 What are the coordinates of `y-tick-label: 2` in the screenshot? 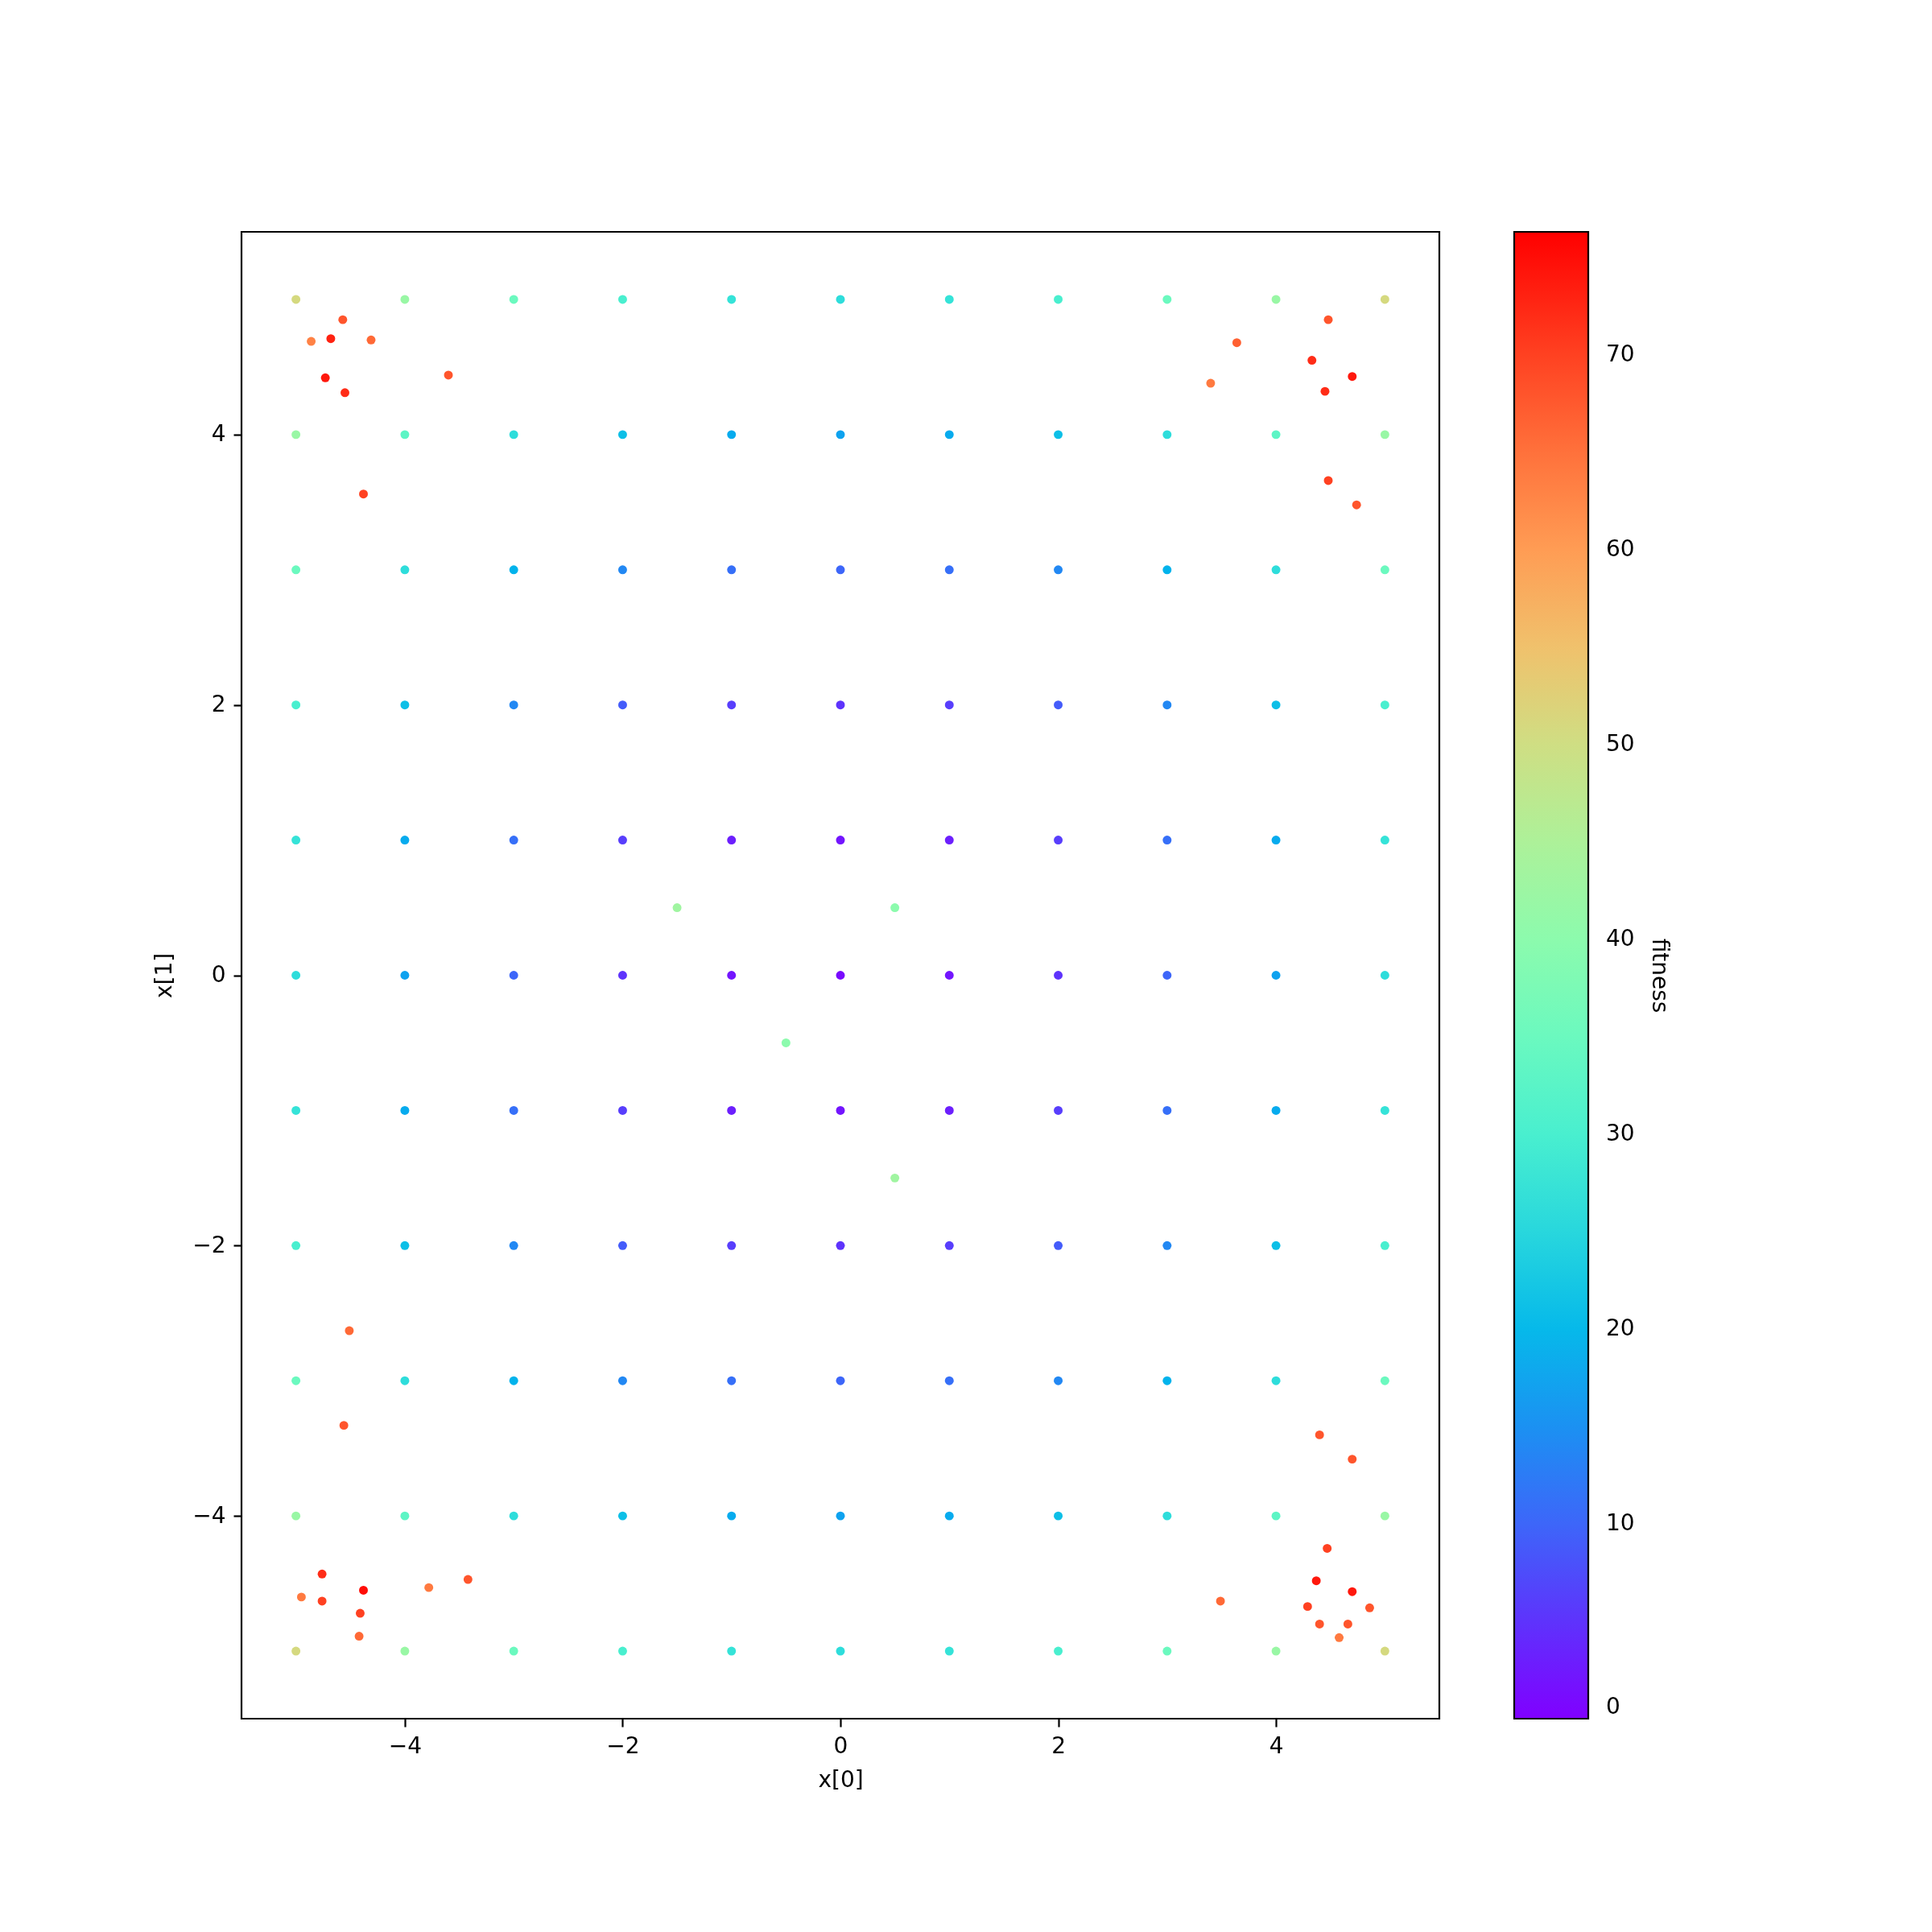 It's located at (218, 704).